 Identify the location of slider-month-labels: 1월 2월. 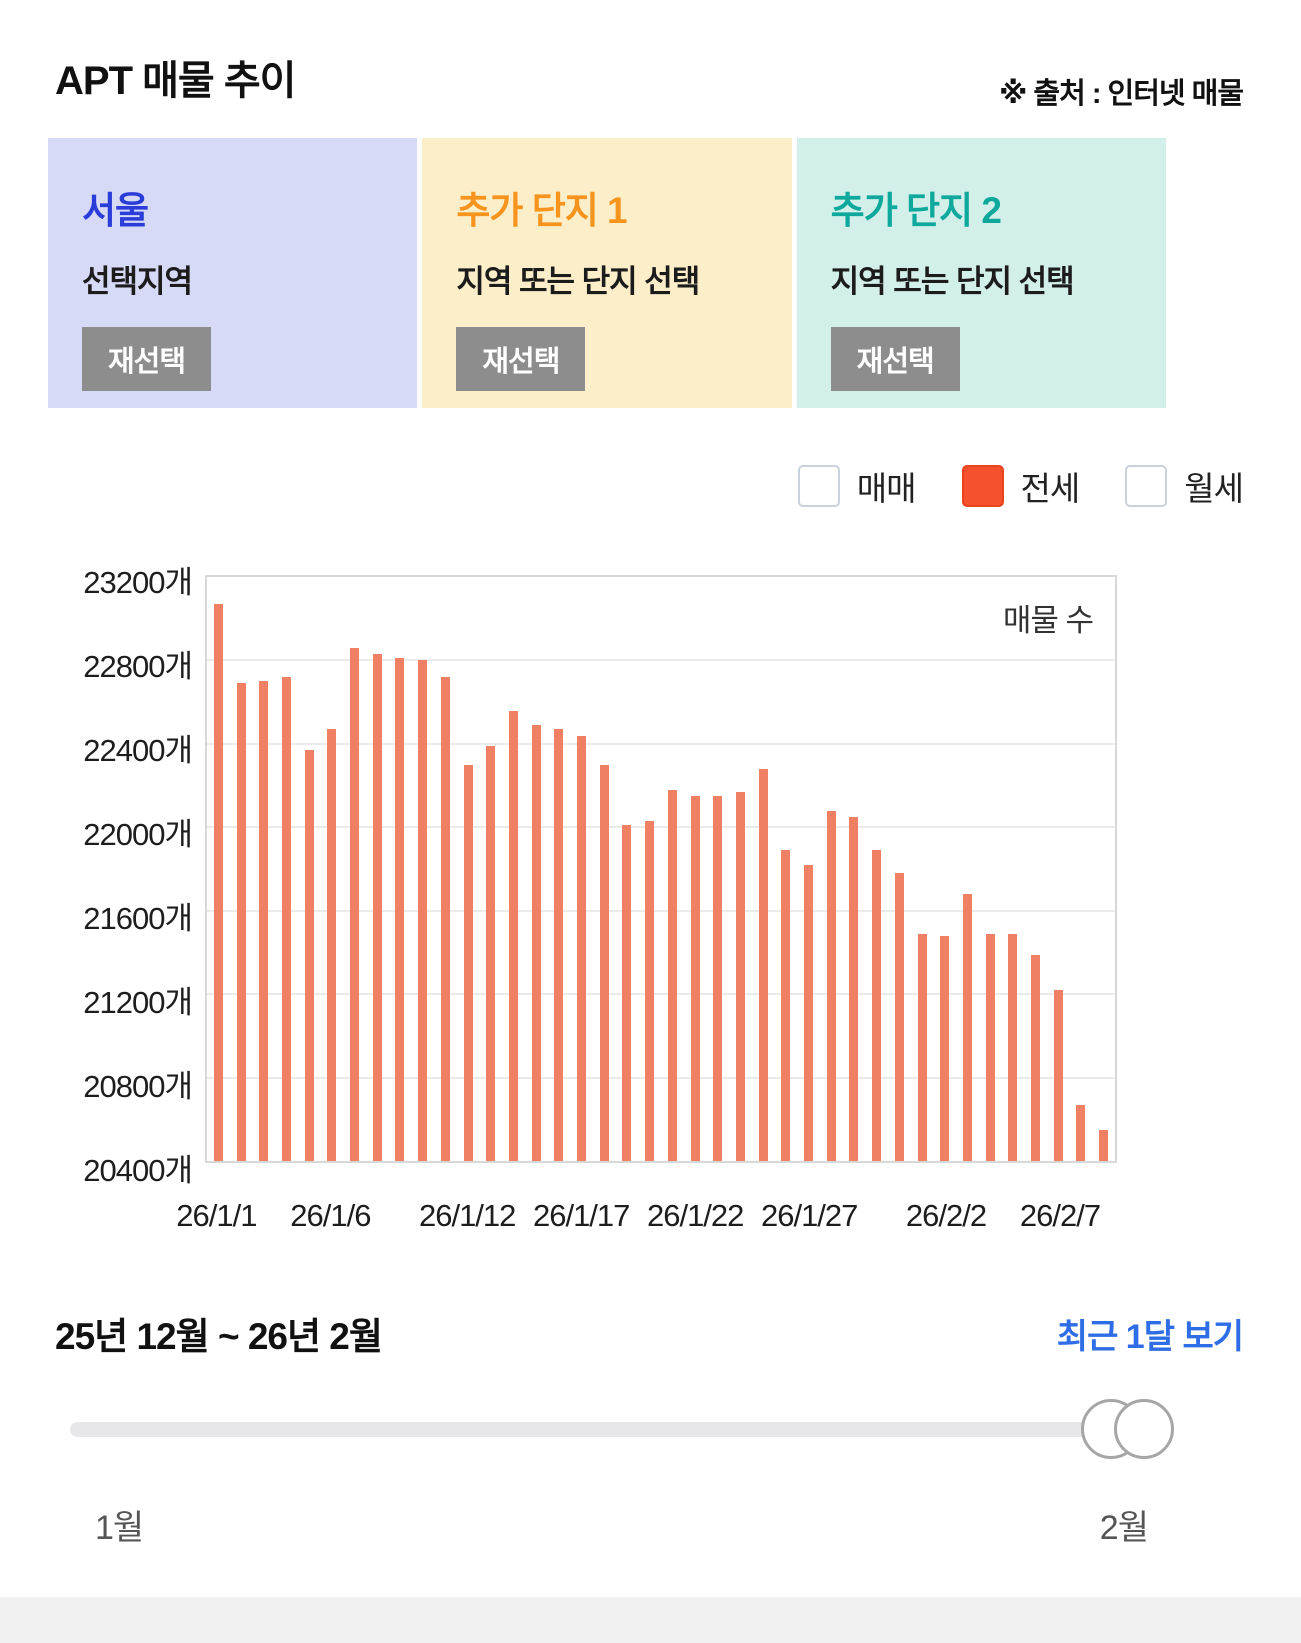
(622, 1524).